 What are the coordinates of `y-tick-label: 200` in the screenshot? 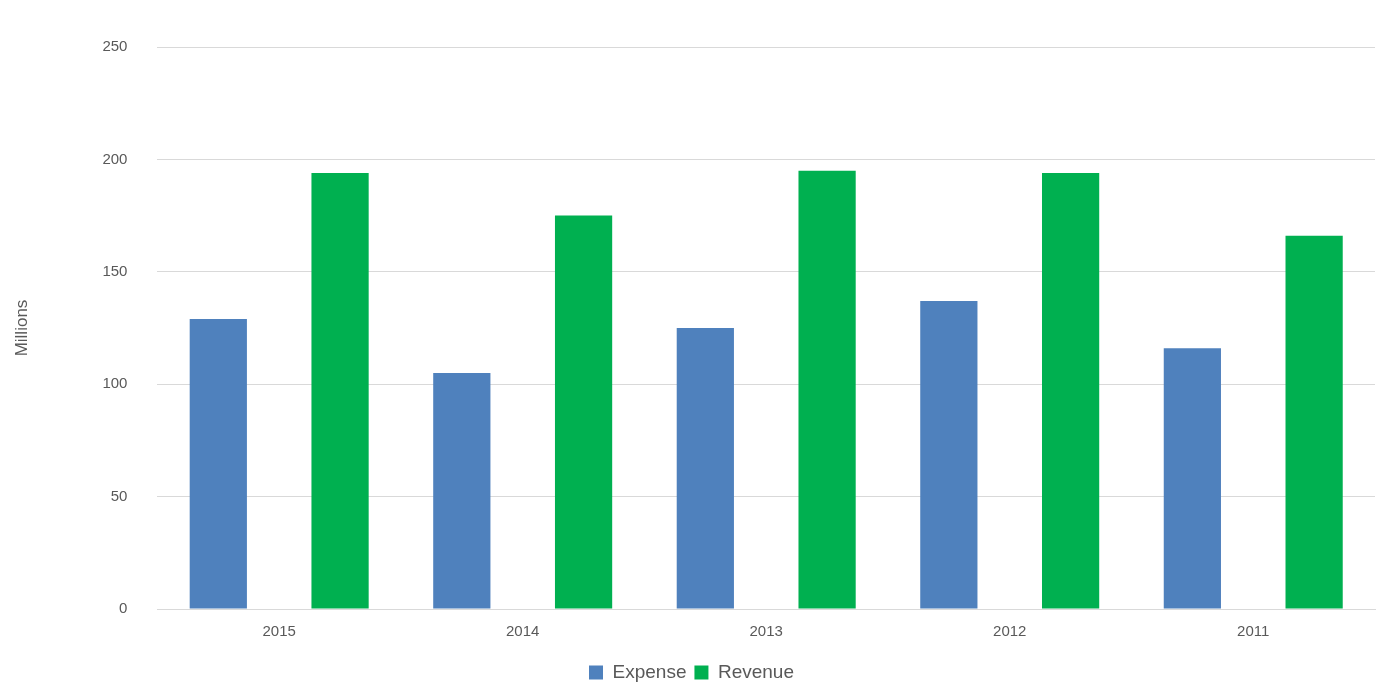 It's located at (115, 158).